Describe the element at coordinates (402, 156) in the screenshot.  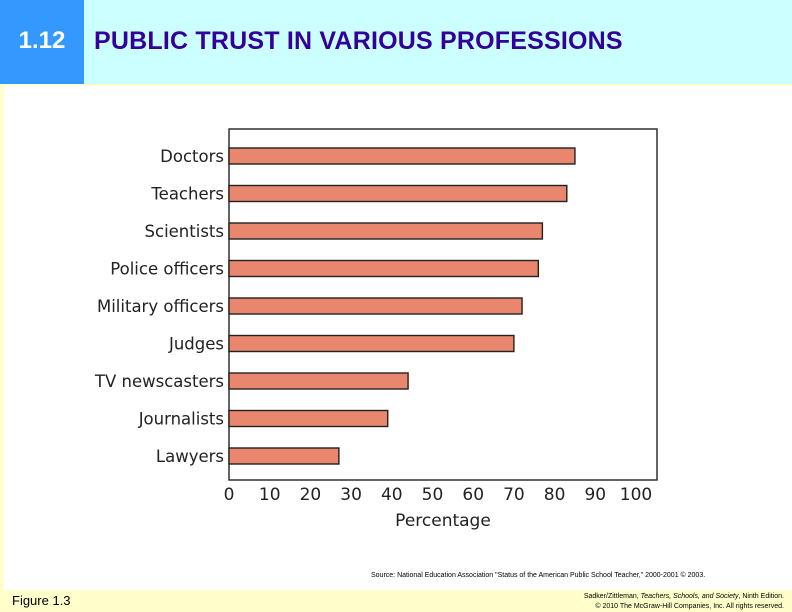
I see `bar-doctors` at that location.